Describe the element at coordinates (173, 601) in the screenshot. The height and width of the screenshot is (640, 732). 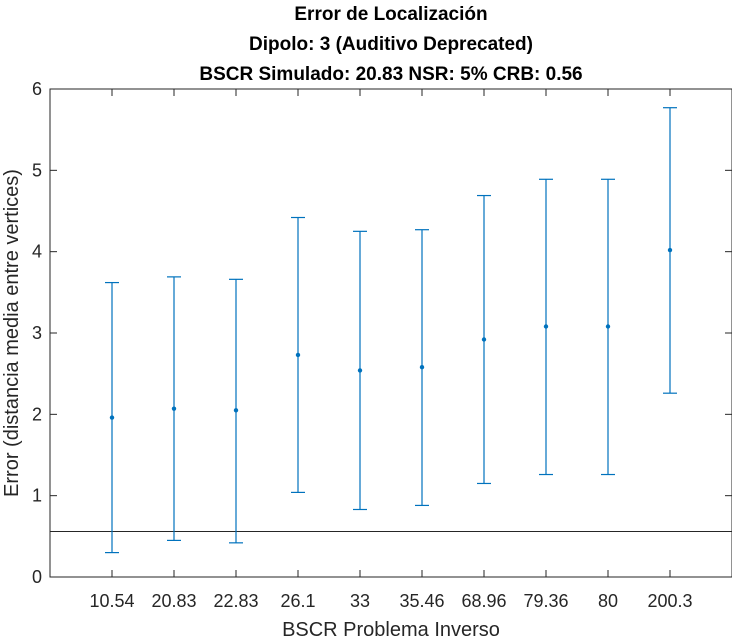
I see `x-tick-label: 20.83` at that location.